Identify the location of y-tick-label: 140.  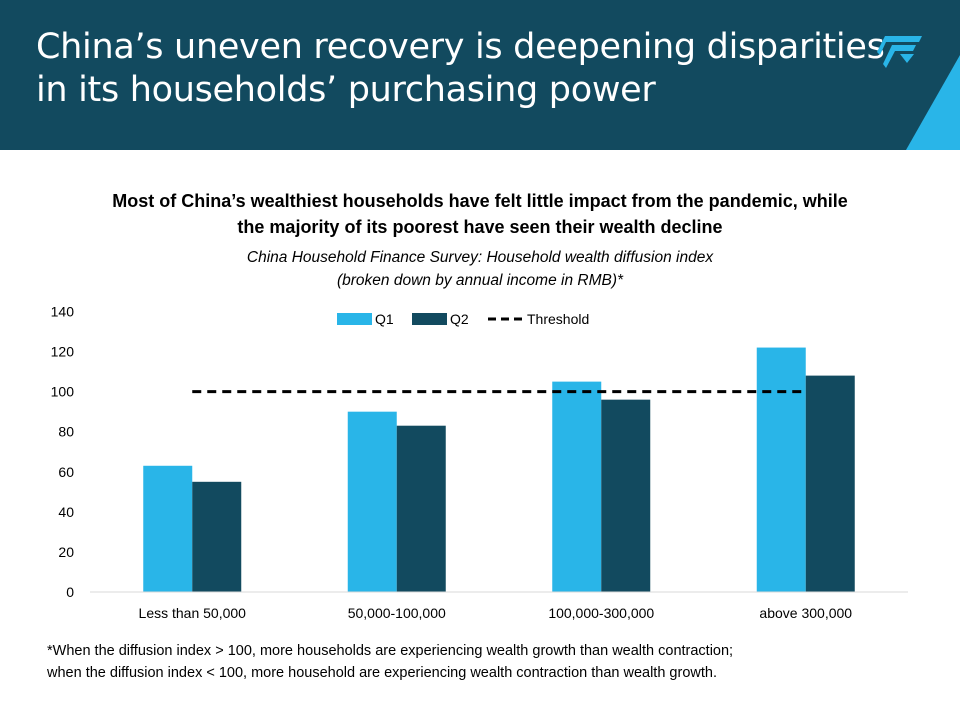
(63, 312).